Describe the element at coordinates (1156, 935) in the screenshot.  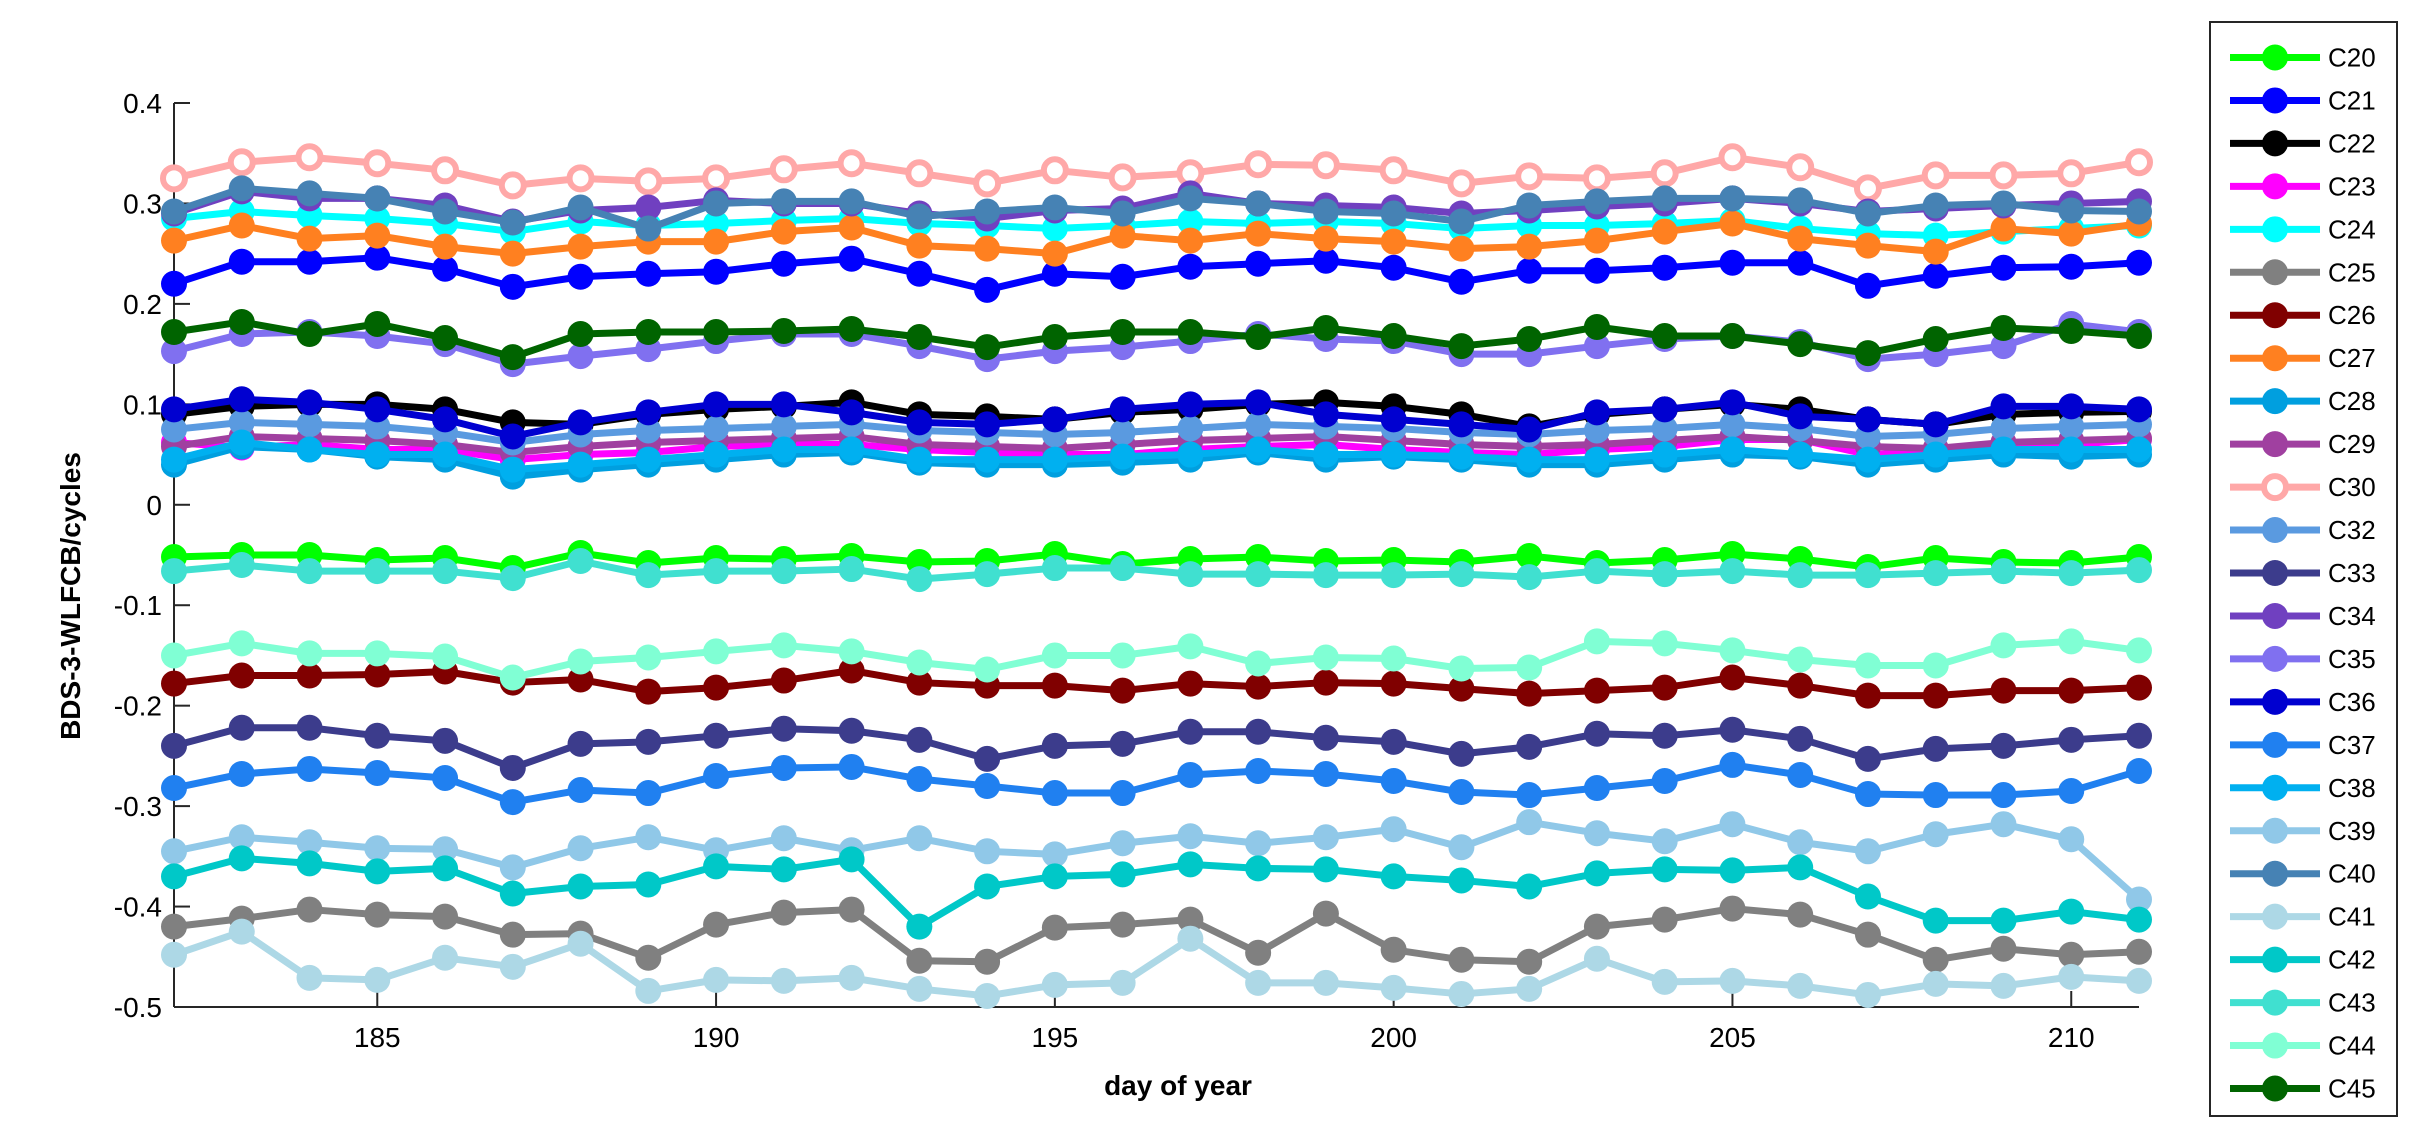
I see `series-line-c25` at that location.